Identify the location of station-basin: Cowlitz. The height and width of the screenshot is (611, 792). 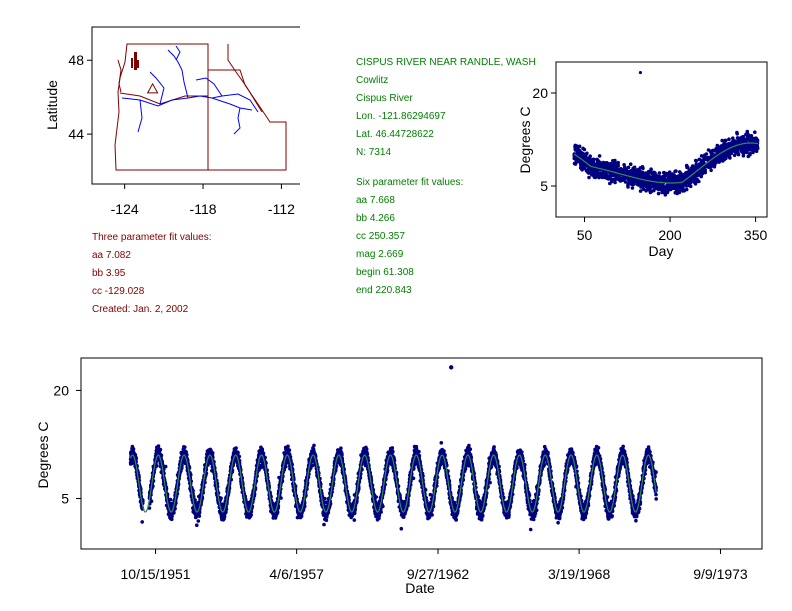
(372, 80).